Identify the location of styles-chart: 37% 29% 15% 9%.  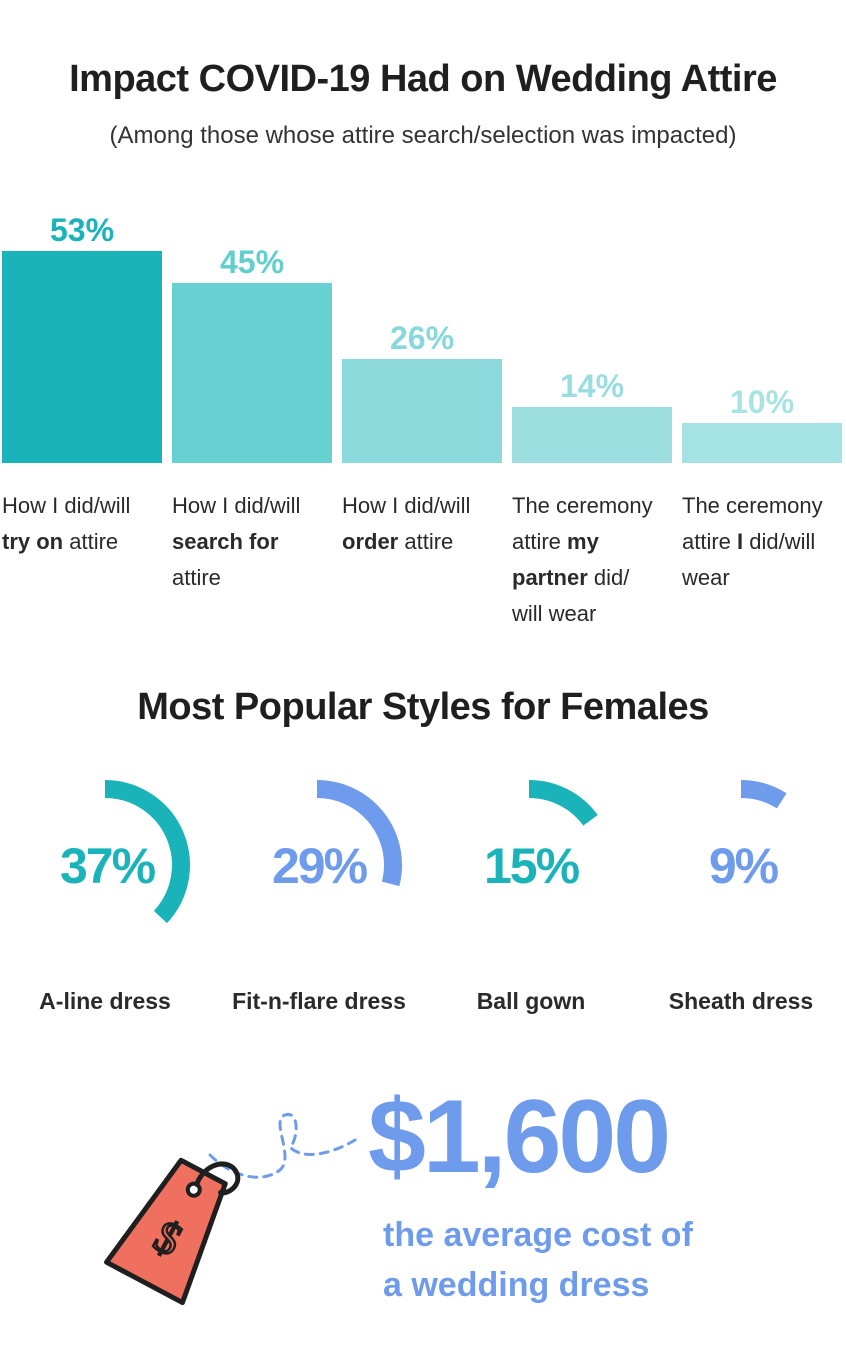
(423, 852).